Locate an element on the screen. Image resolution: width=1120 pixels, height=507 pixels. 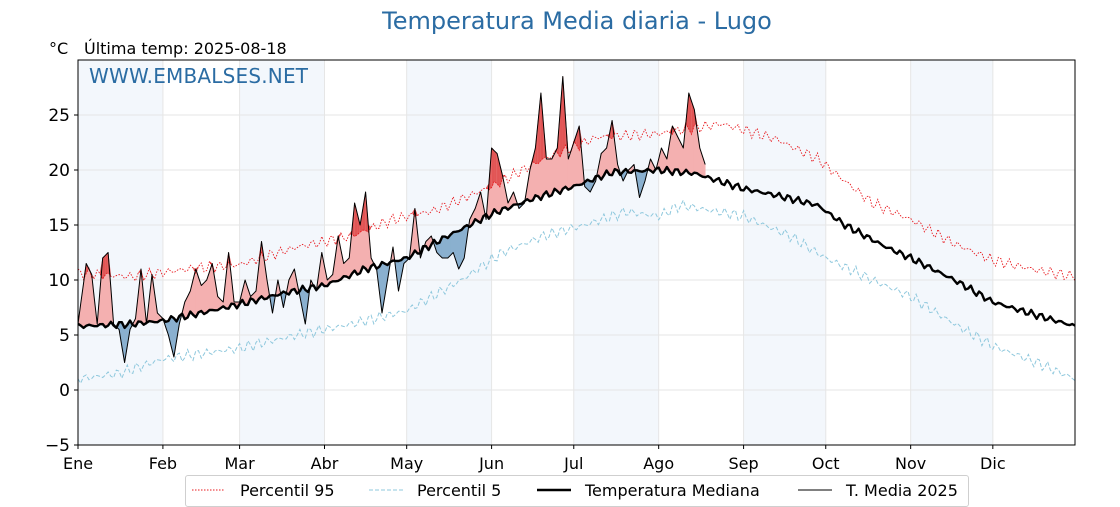
x-tick-label: Jun is located at coordinates (491, 463).